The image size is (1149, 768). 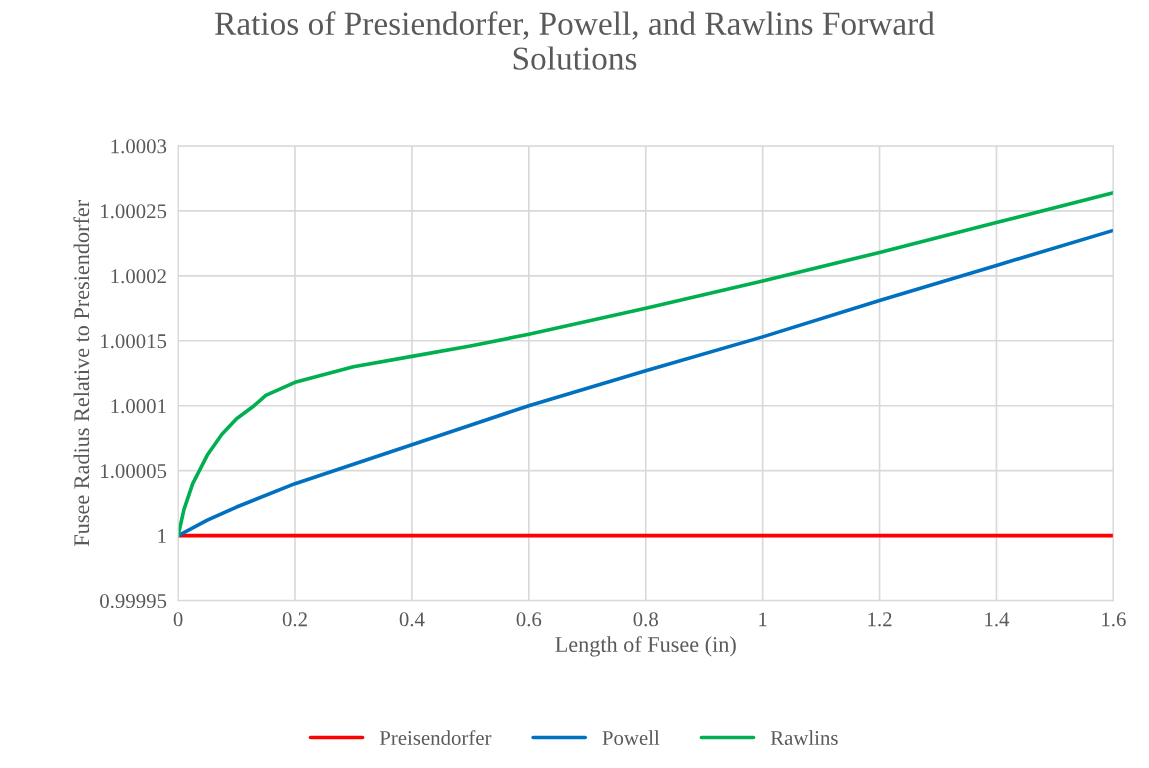 What do you see at coordinates (178, 619) in the screenshot?
I see `x-tick-label: 0` at bounding box center [178, 619].